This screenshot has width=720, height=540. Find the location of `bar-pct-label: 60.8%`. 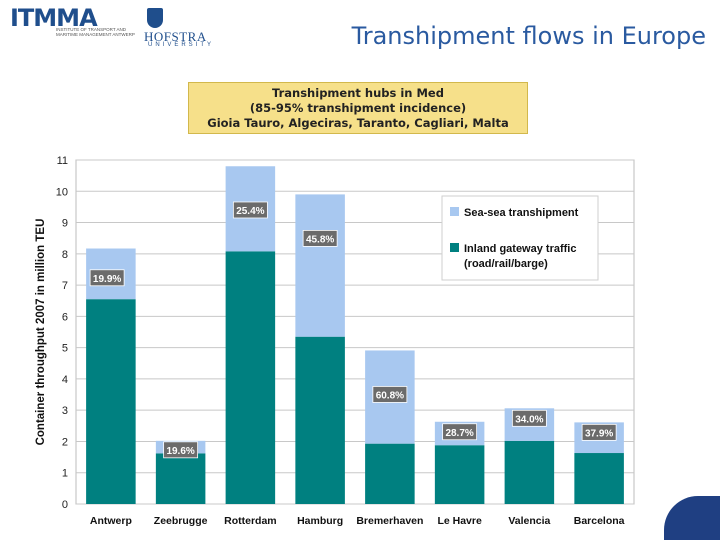

bar-pct-label: 60.8% is located at coordinates (390, 395).